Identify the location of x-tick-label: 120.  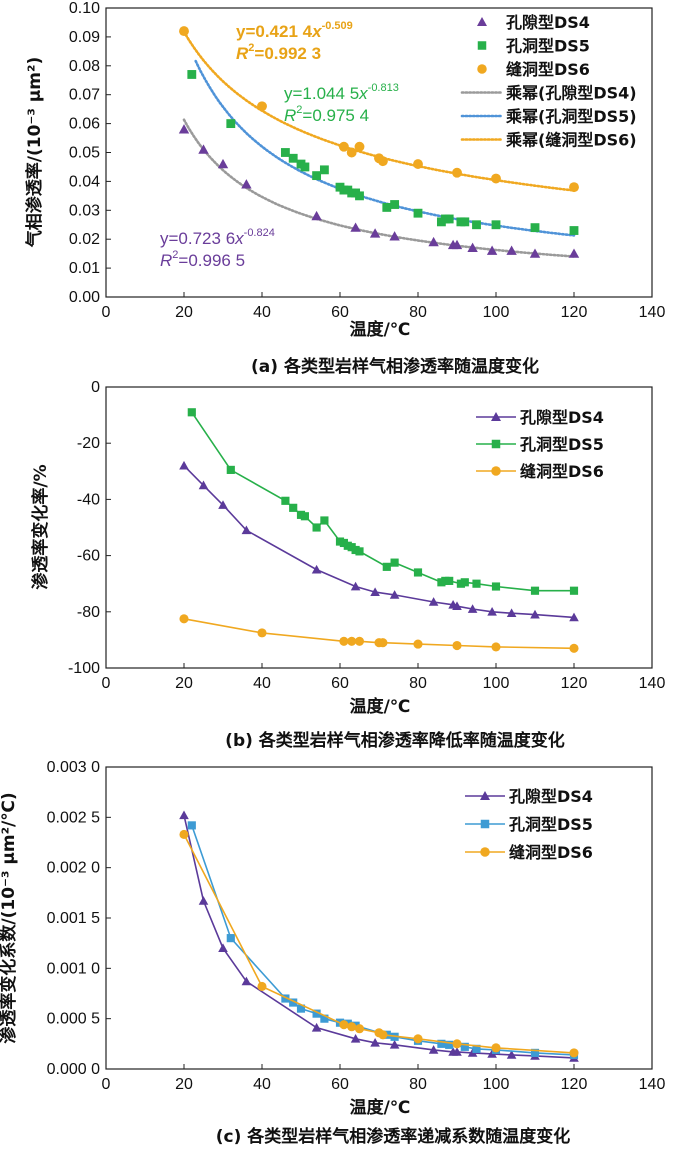
(574, 683).